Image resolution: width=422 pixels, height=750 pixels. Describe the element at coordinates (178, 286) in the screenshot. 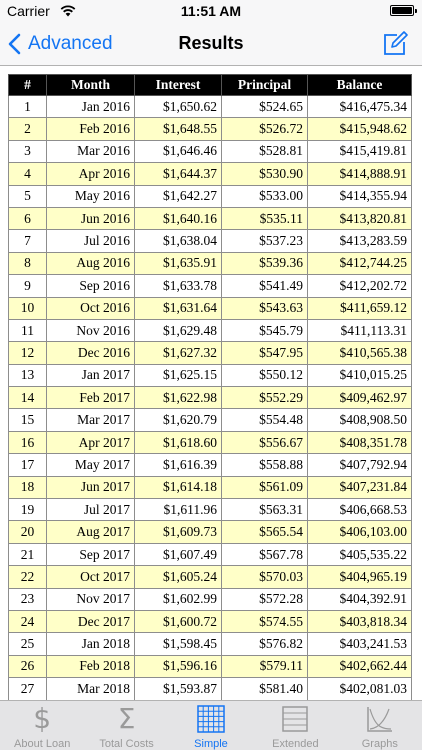

I see `cell-interest: $1,633.78` at that location.